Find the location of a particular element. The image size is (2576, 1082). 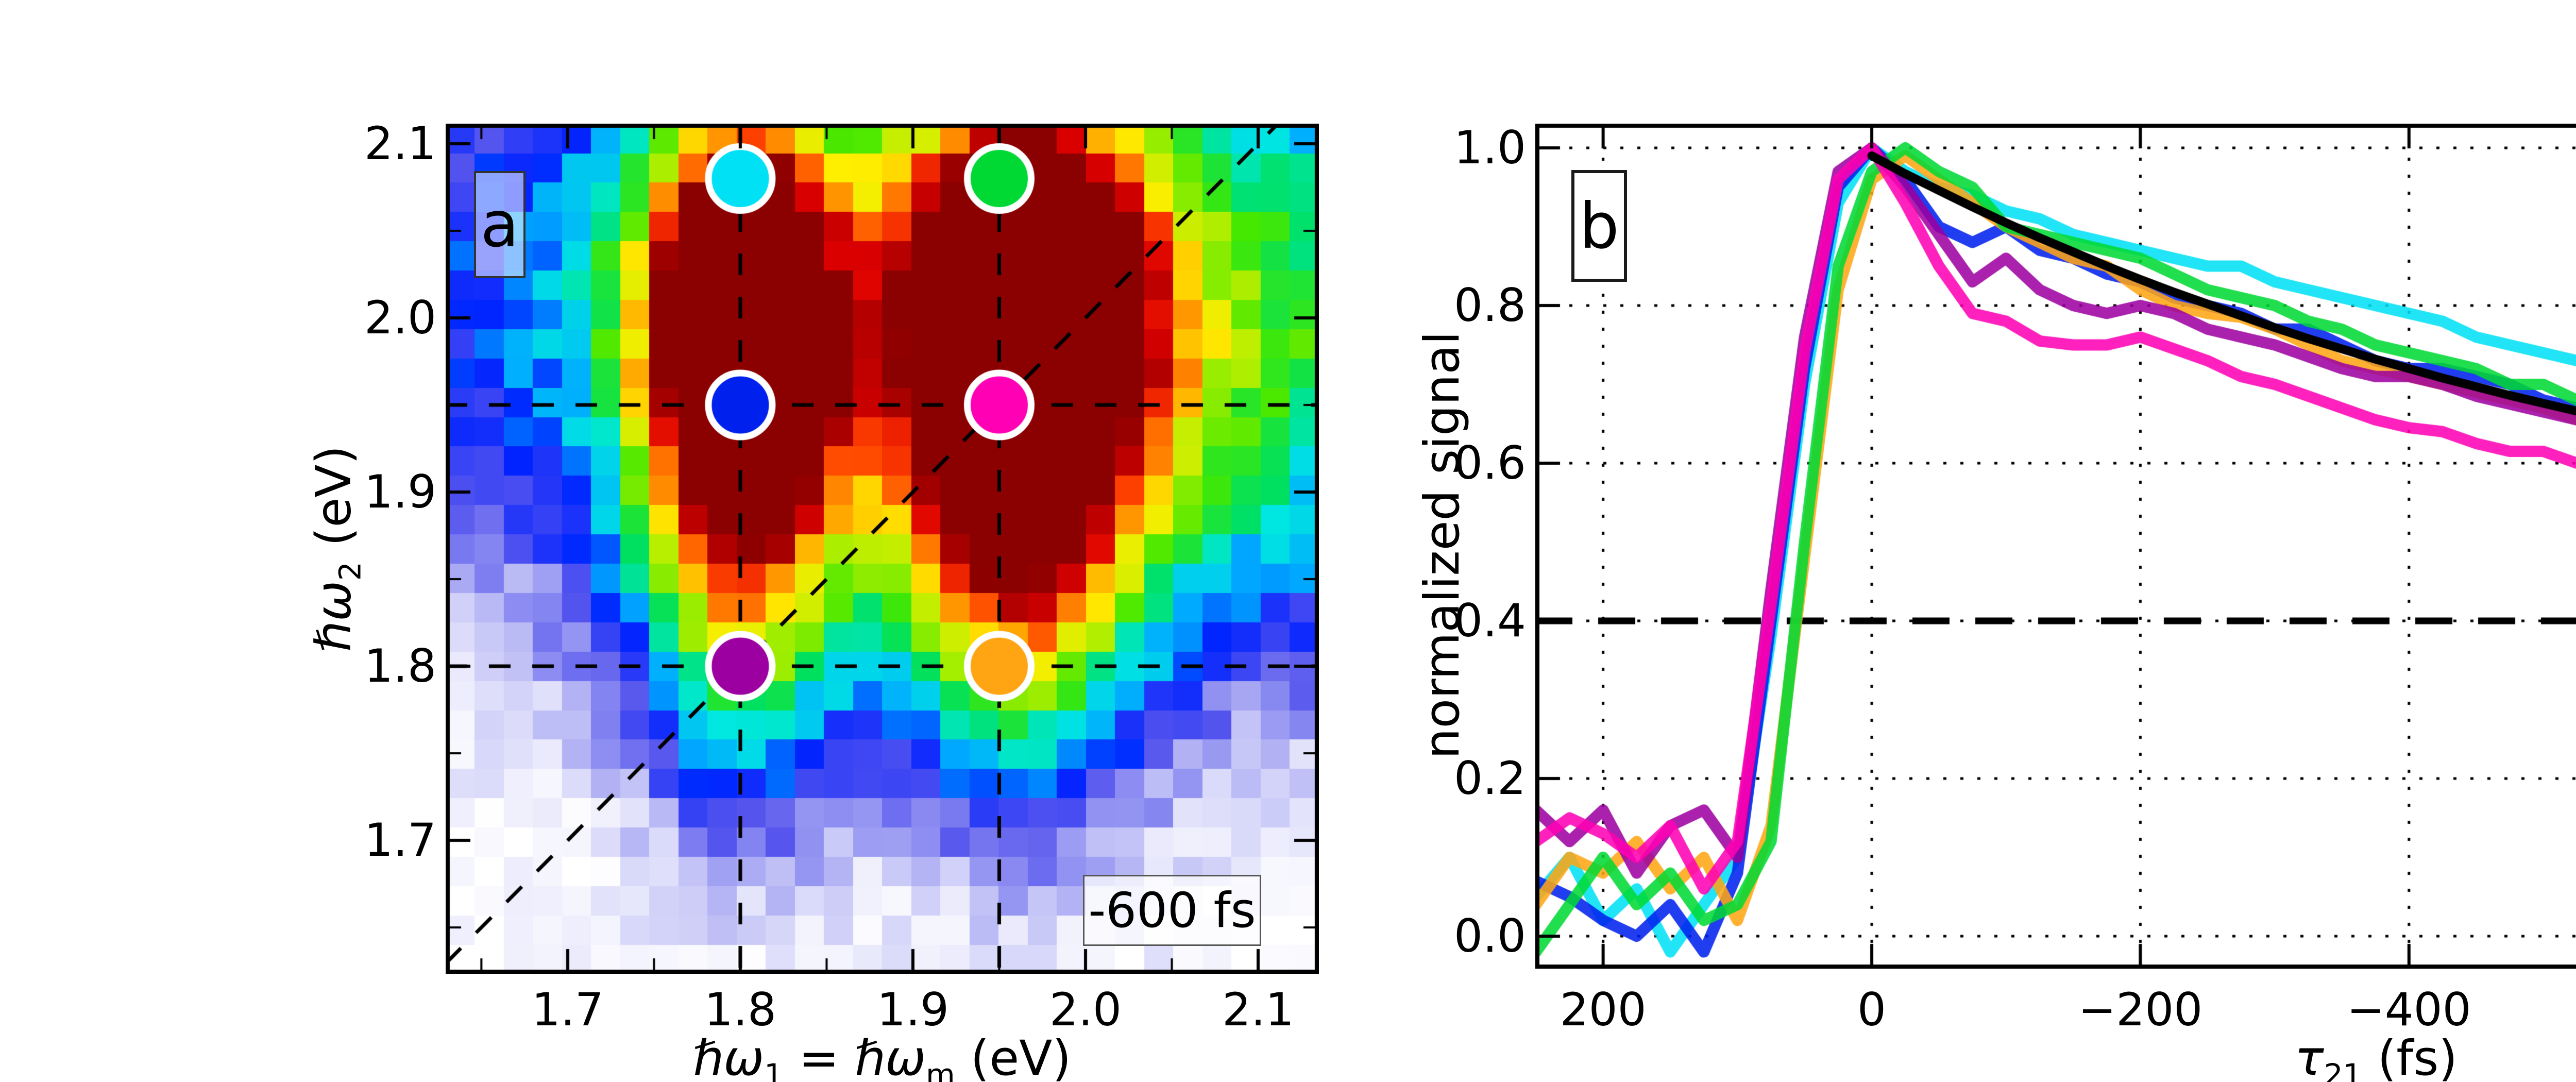

panel-a-ytick-2.0: 2.0 is located at coordinates (400, 317).